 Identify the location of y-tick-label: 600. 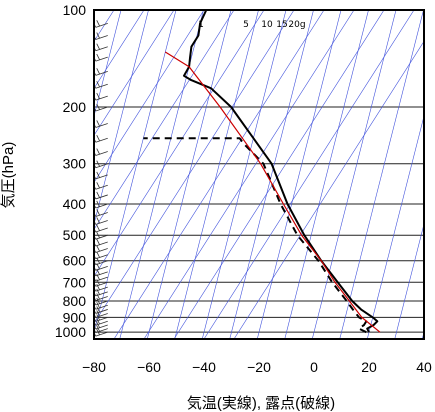
(75, 261).